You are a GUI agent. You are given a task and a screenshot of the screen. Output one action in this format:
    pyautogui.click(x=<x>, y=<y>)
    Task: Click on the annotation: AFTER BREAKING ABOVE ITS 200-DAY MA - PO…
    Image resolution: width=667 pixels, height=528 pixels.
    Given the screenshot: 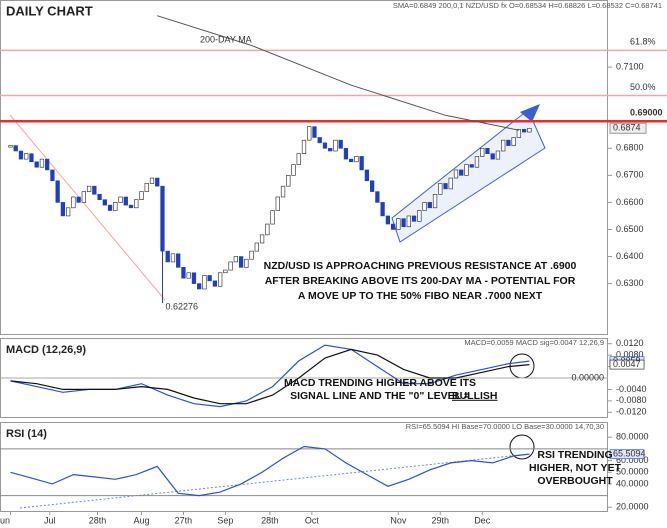 What is the action you would take?
    pyautogui.click(x=420, y=281)
    